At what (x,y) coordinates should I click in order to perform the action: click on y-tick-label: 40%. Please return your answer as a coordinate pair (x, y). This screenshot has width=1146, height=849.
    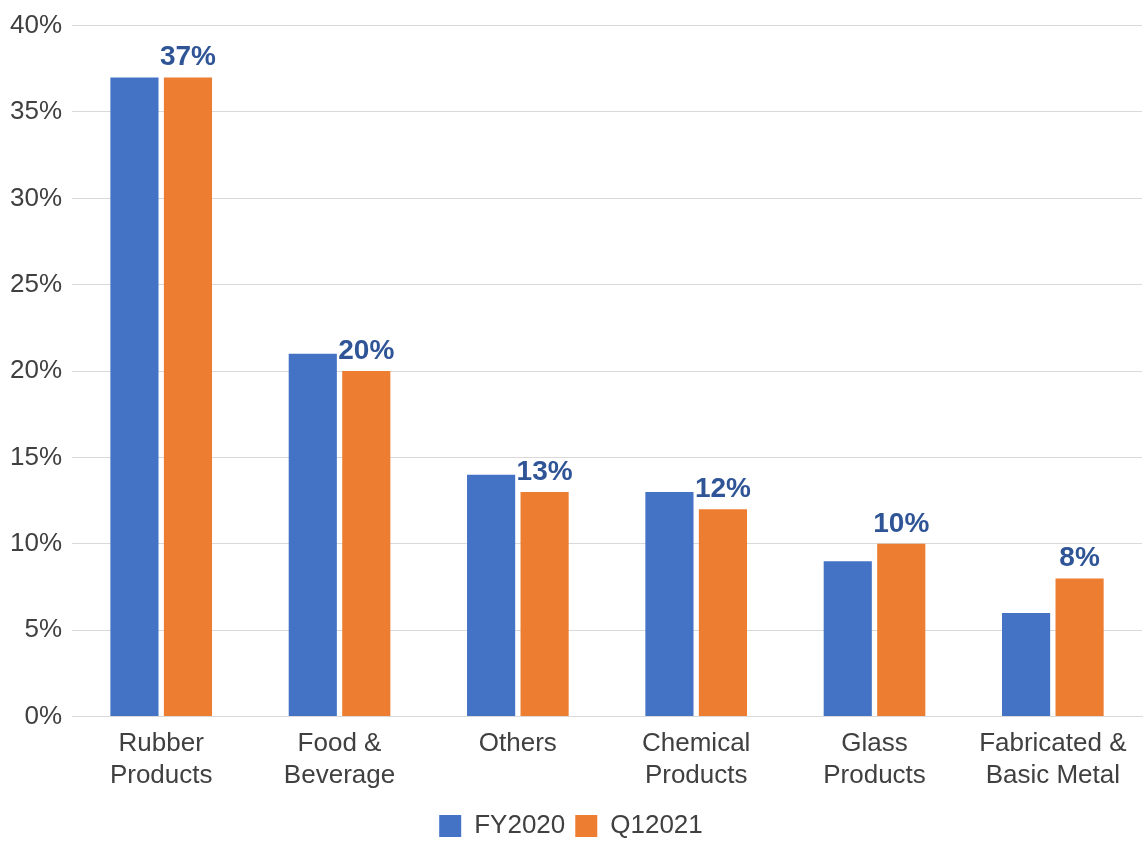
    Looking at the image, I should click on (36, 23).